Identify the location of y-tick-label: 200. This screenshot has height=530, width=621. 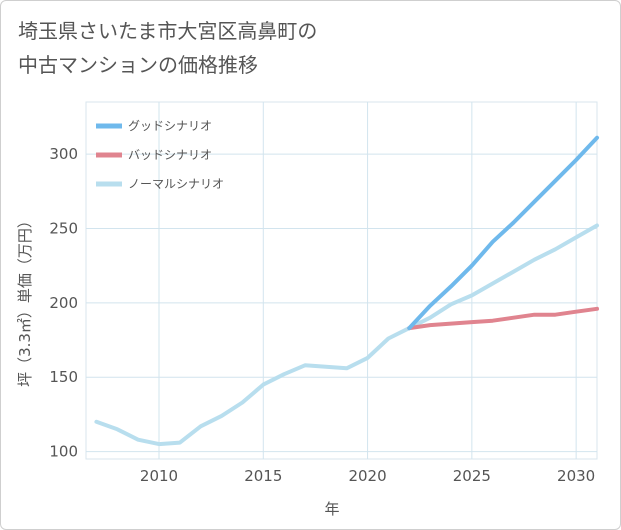
(63, 303).